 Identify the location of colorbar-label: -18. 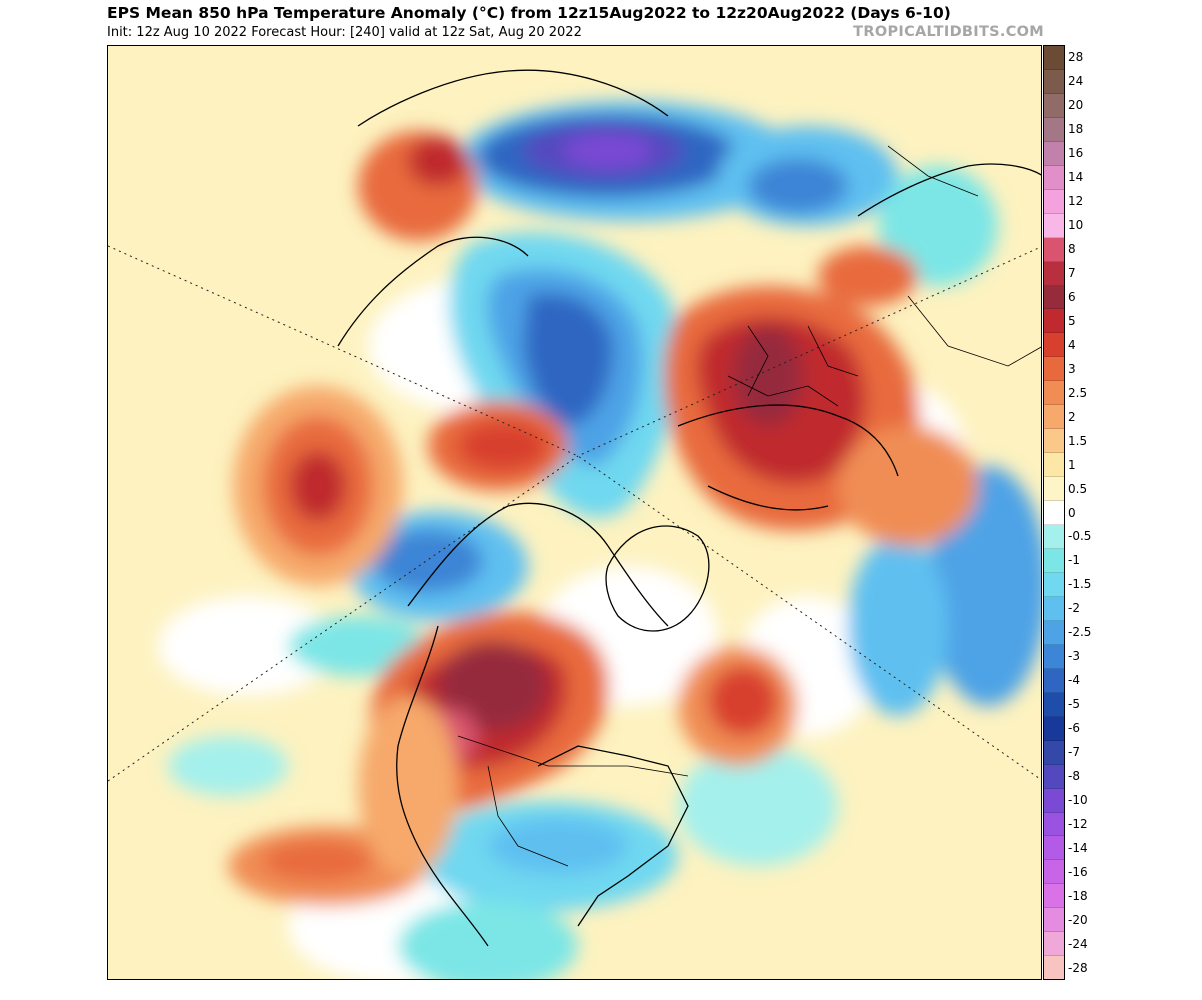
(1078, 896).